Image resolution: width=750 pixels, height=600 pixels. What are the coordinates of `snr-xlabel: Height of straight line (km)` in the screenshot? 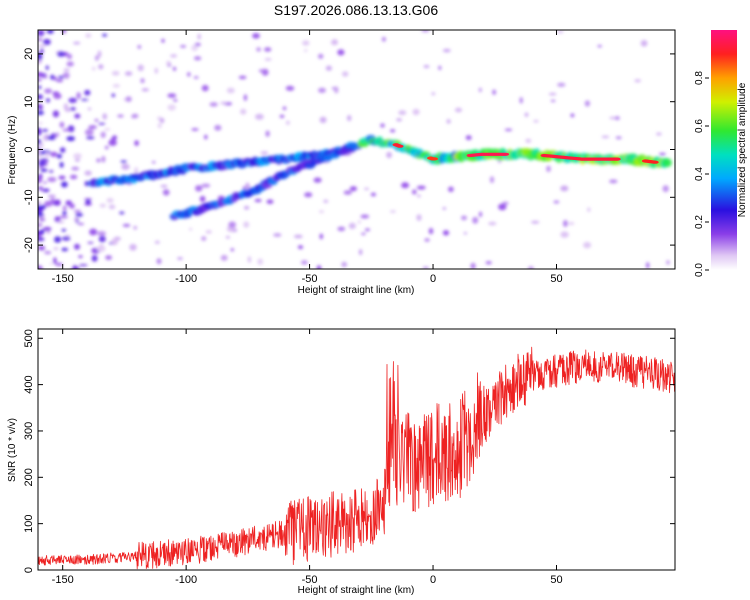 It's located at (356, 590).